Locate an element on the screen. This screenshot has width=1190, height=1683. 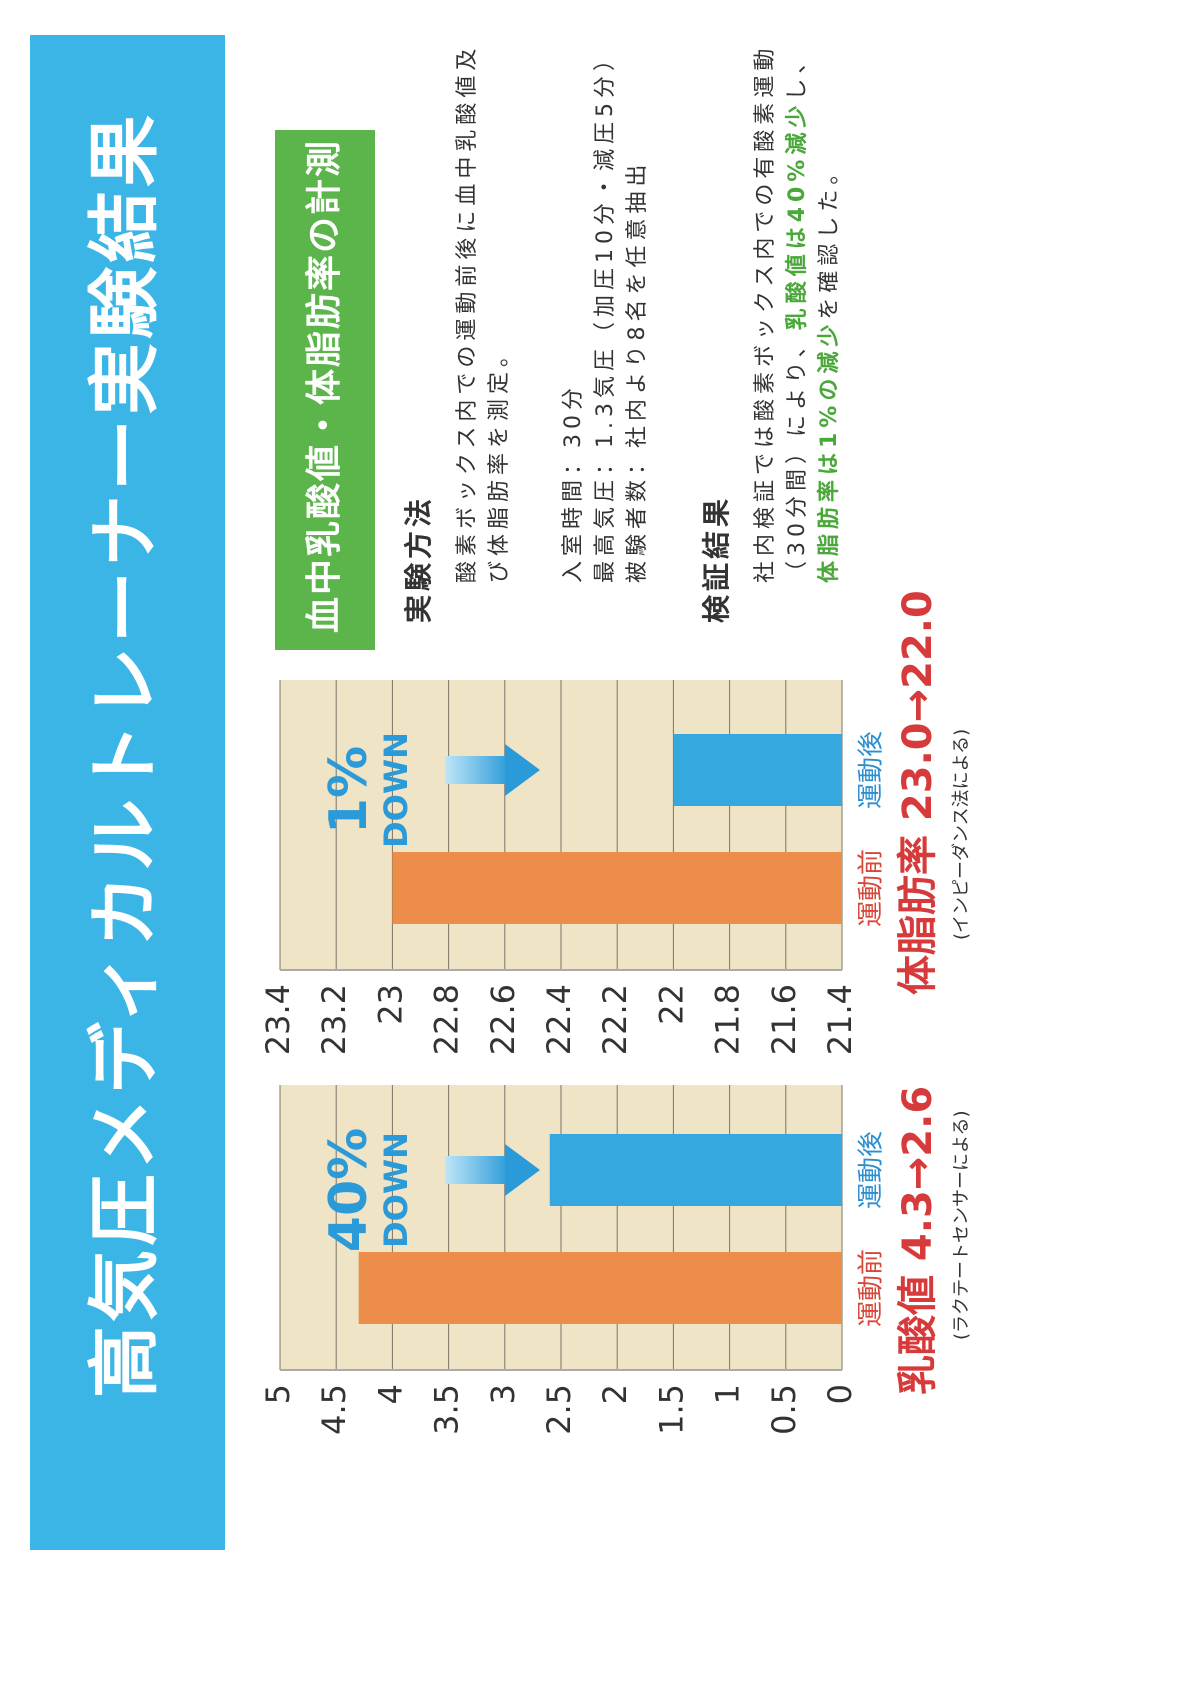
y-tick-label: 3 is located at coordinates (503, 1394).